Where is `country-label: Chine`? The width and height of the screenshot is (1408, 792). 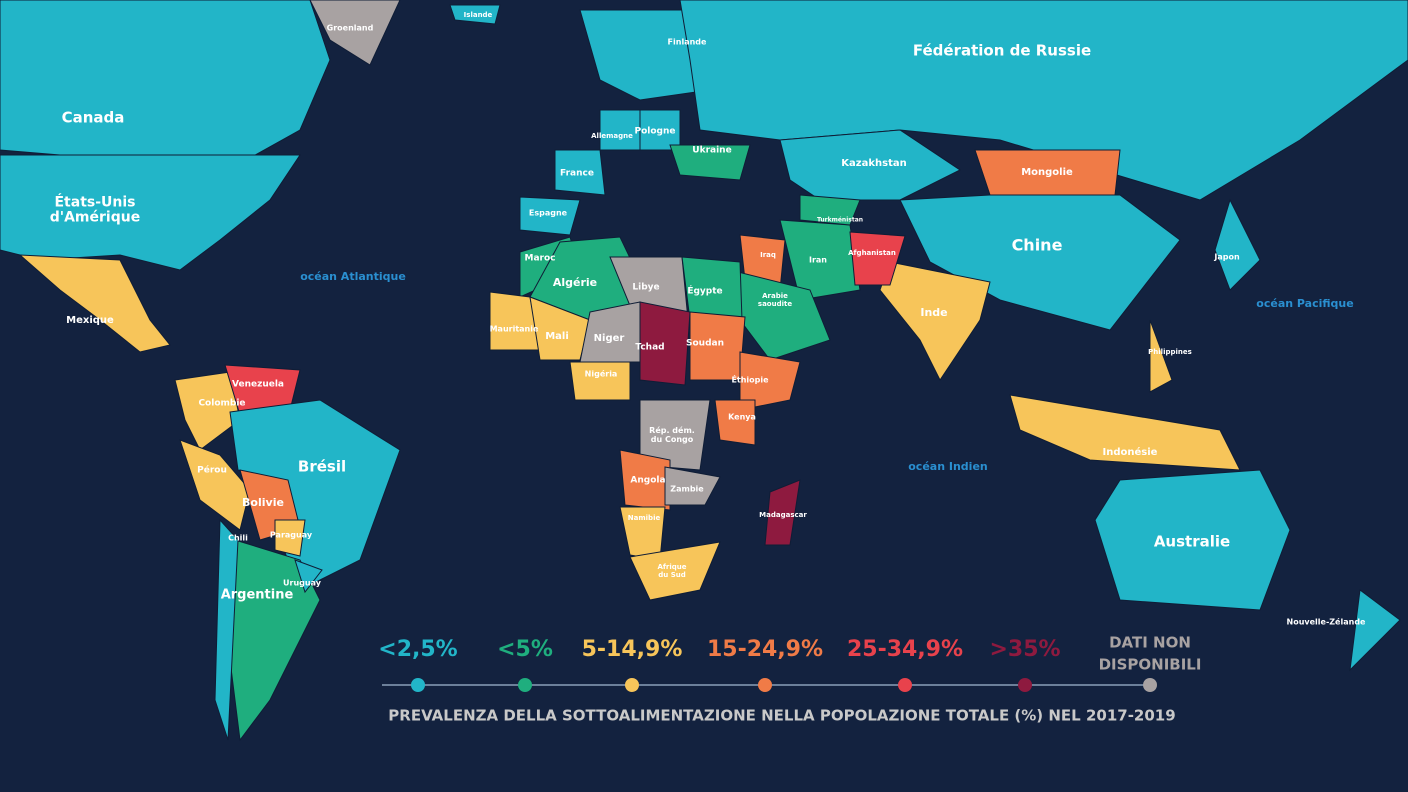
country-label: Chine is located at coordinates (1037, 245).